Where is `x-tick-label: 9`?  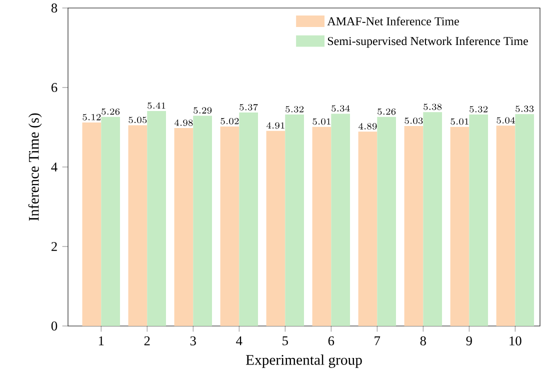 x-tick-label: 9 is located at coordinates (469, 341).